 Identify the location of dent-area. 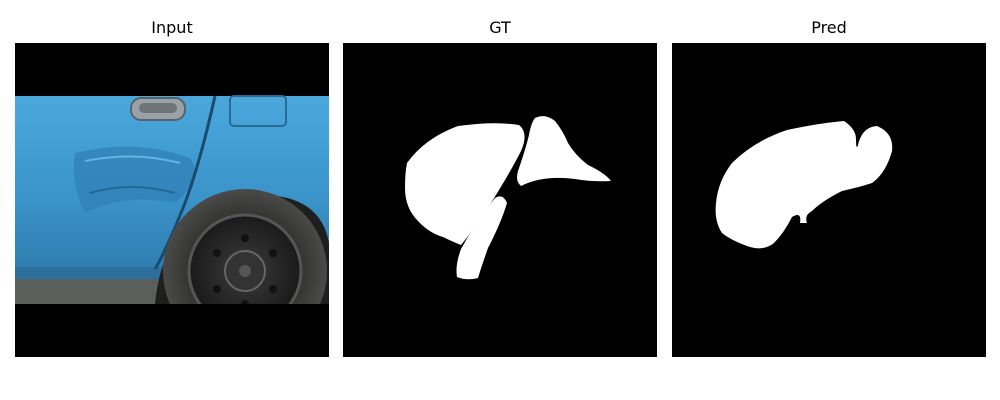
(134, 179).